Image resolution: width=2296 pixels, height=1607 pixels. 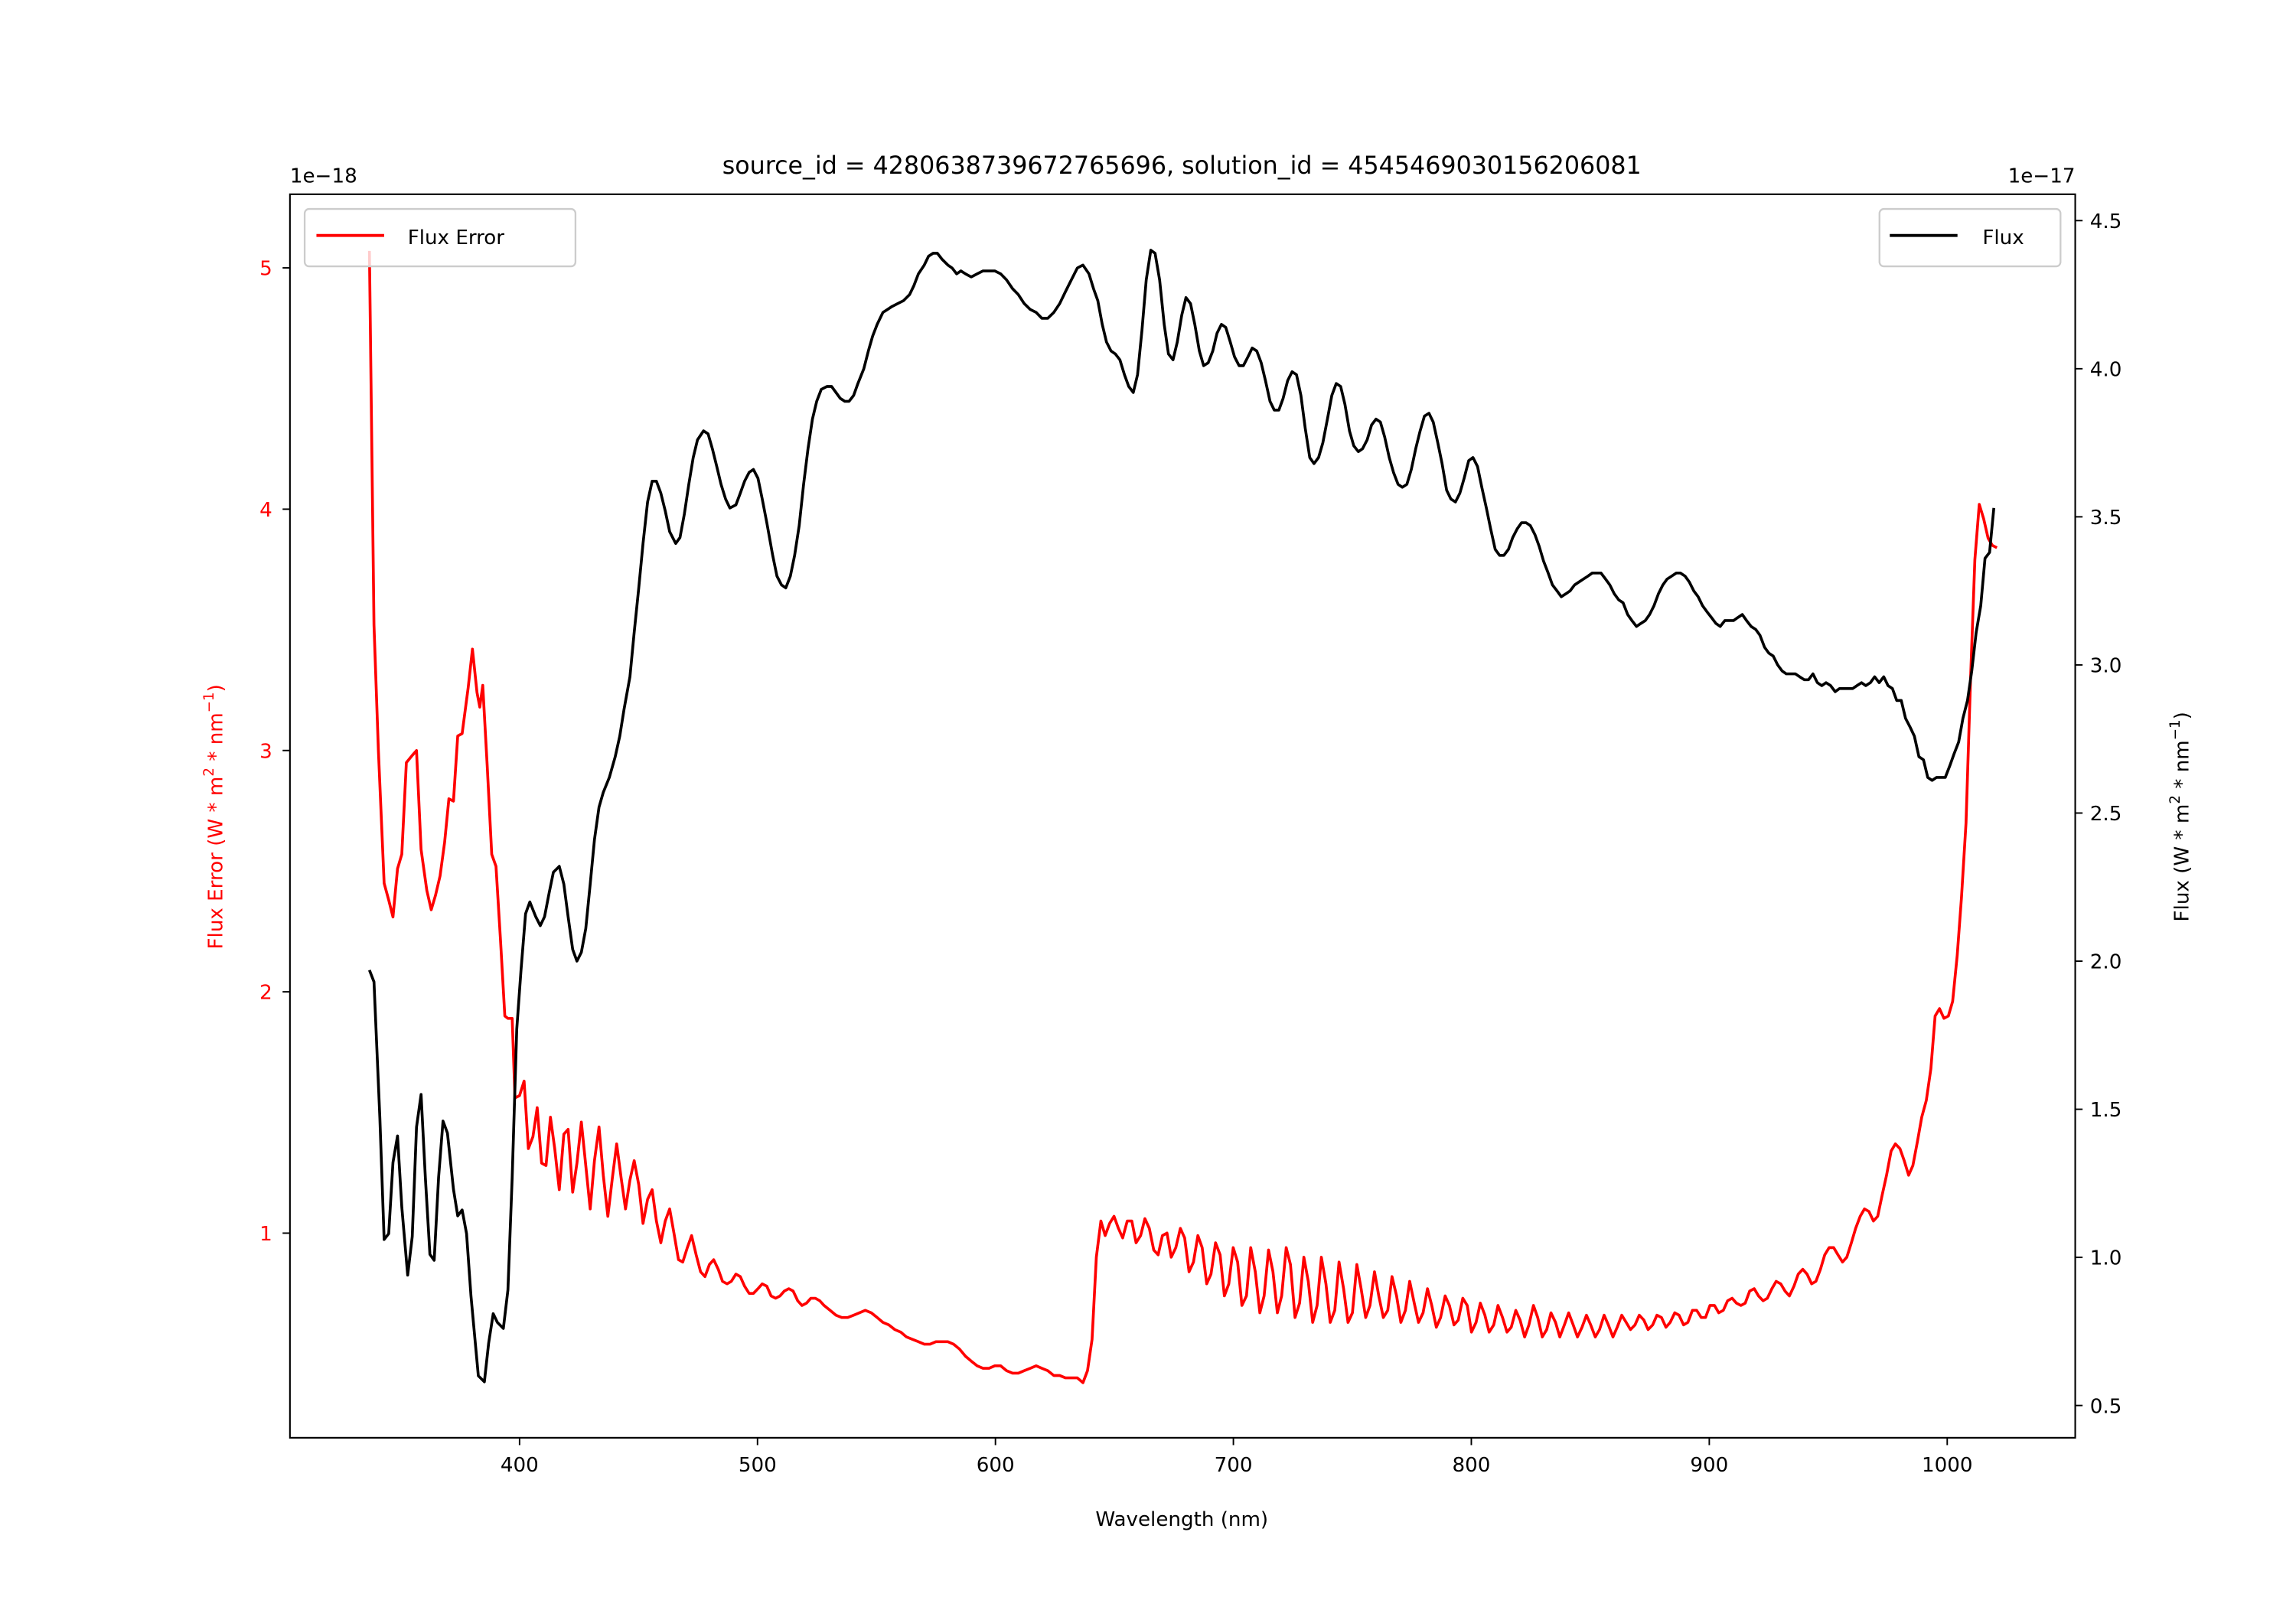 I want to click on left-label-end: ), so click(x=215, y=688).